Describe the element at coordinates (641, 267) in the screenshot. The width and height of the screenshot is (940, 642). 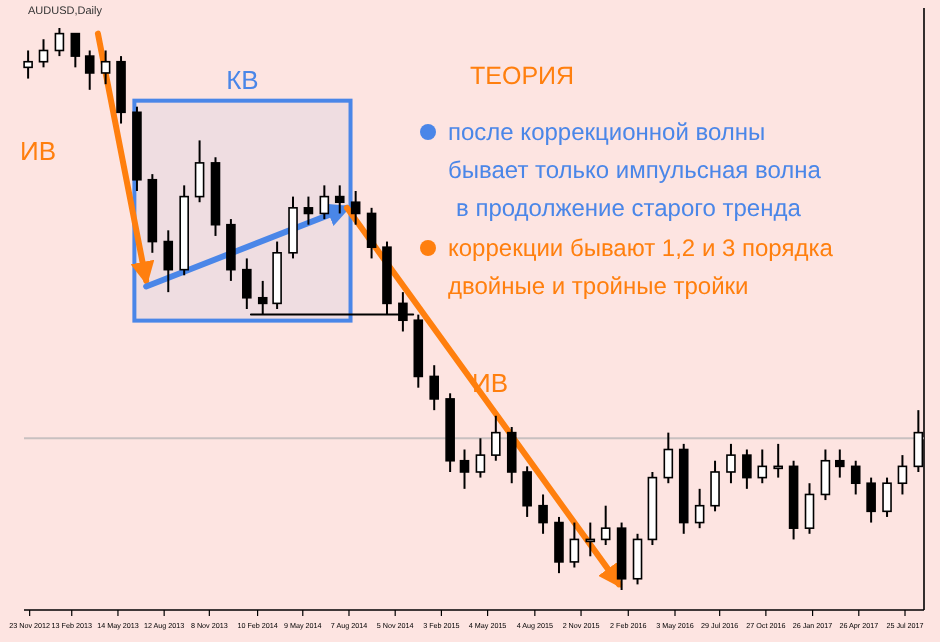
I see `annotation: коррекции бывают 1,2 и 3 порядка двойные и тройные тройки` at that location.